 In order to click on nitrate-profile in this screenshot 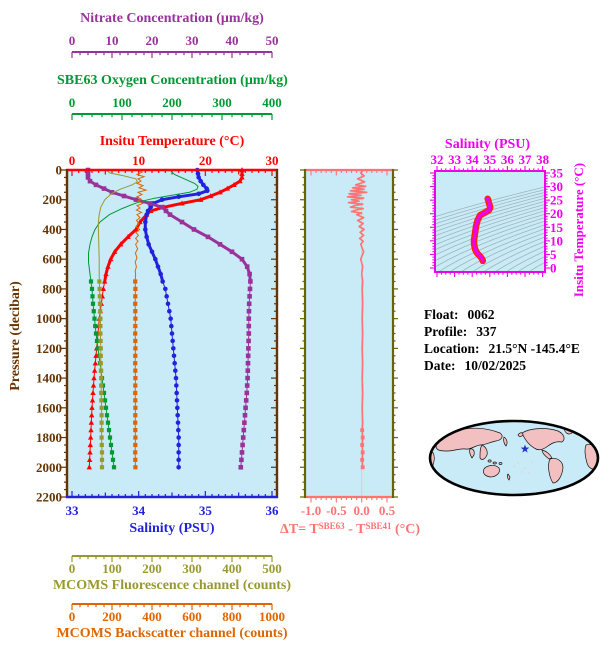, I will do `click(169, 318)`.